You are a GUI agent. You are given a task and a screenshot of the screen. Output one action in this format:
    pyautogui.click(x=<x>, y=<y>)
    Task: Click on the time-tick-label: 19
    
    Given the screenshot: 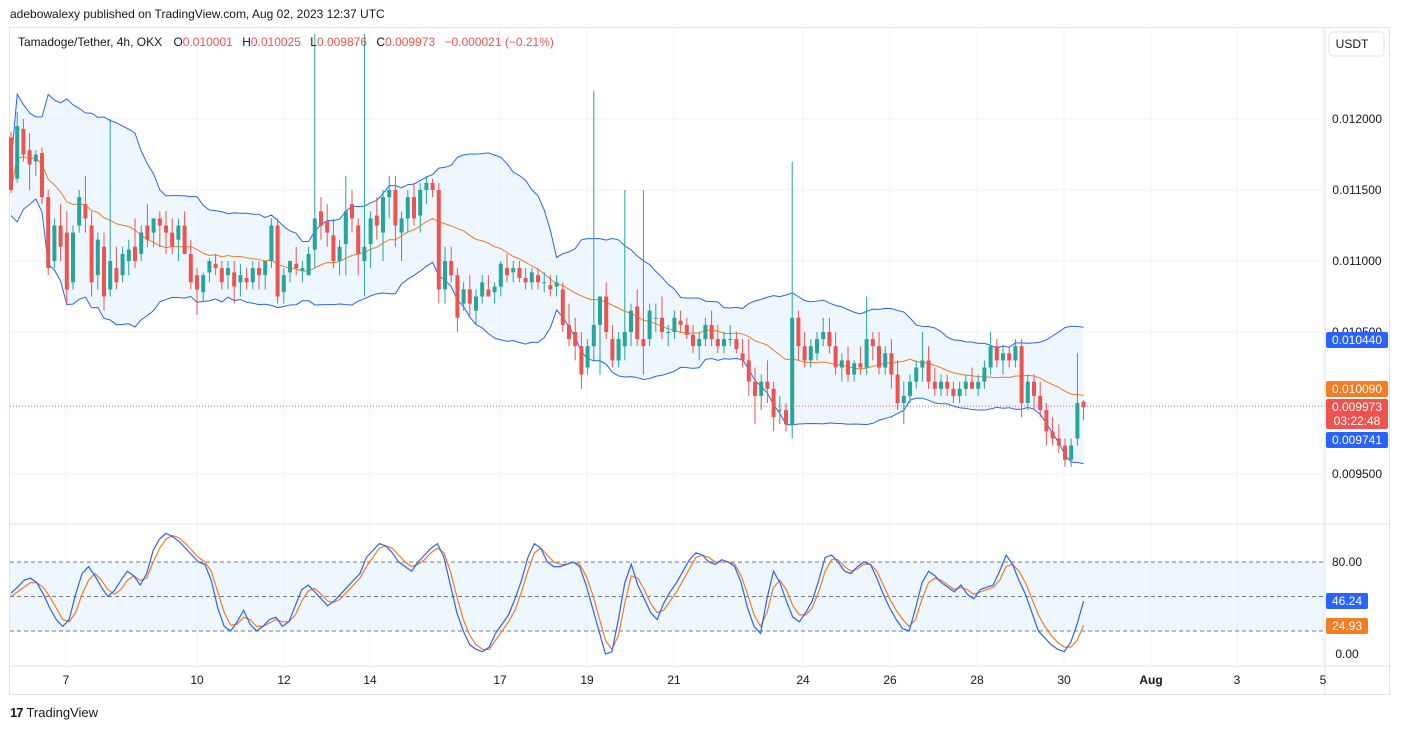 What is the action you would take?
    pyautogui.click(x=587, y=680)
    